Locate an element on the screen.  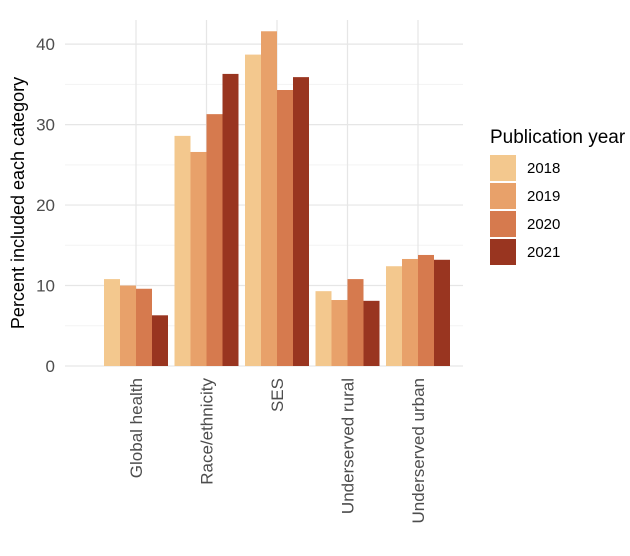
legend-key-2018 is located at coordinates (503, 168).